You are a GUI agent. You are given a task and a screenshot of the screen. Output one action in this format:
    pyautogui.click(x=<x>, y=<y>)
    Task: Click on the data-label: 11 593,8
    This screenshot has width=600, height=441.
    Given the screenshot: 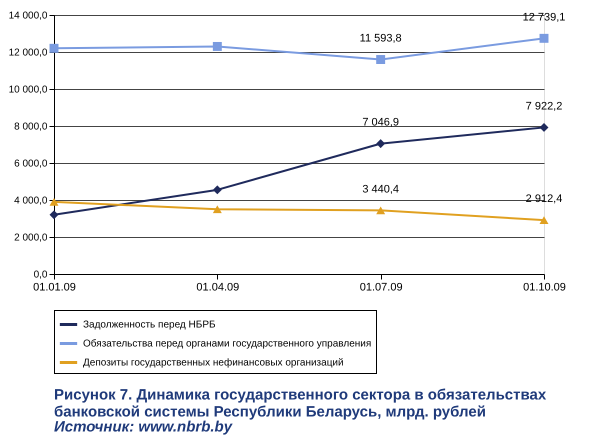 What is the action you would take?
    pyautogui.click(x=381, y=38)
    